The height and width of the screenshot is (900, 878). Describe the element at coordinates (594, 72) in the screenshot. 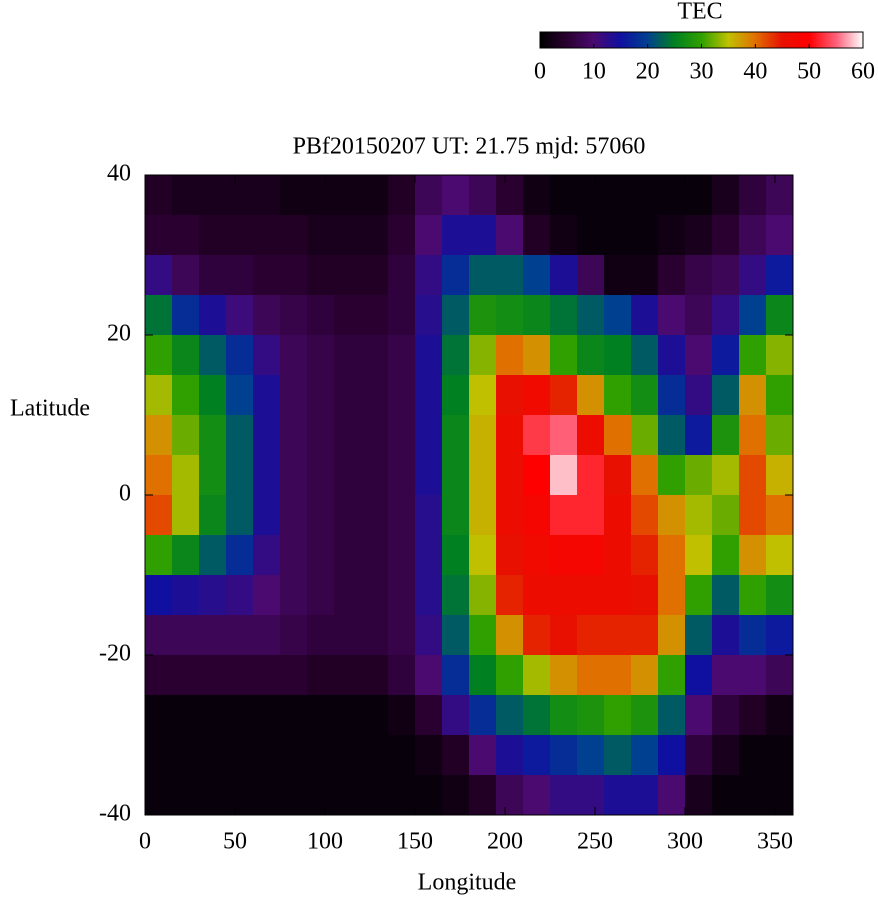

I see `colorbar-tick-label: 10` at that location.